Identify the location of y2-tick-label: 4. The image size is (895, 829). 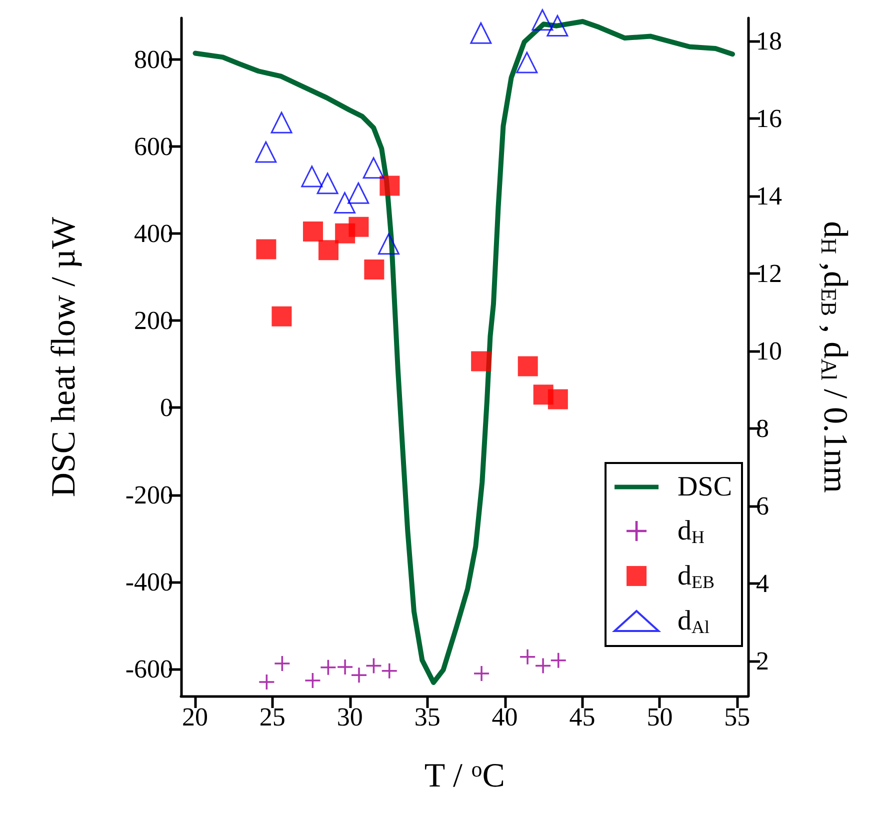
(762, 583).